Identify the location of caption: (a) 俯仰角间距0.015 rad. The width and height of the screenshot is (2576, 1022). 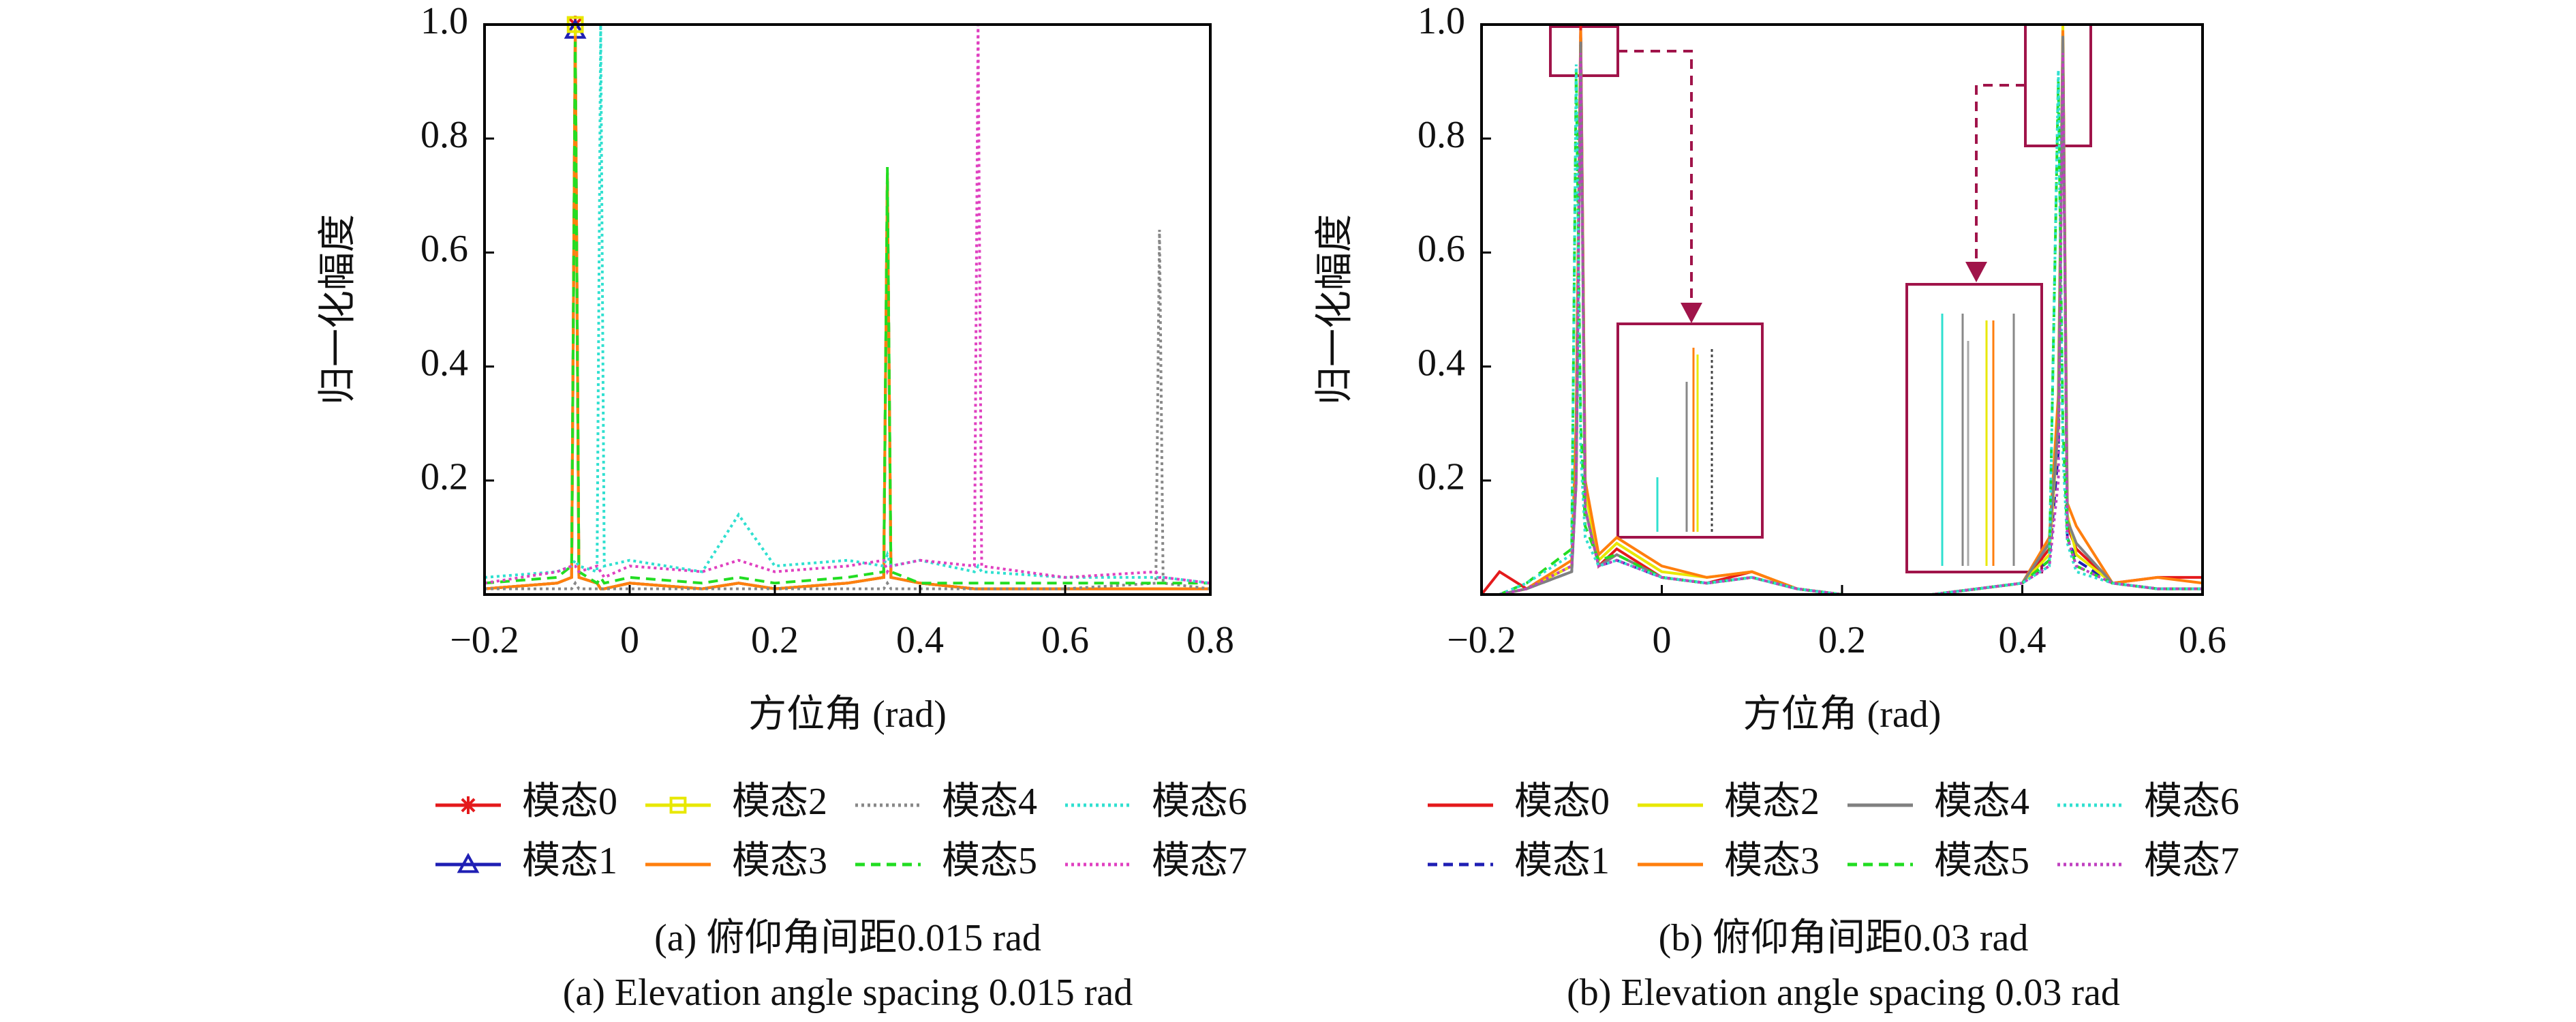
(848, 938).